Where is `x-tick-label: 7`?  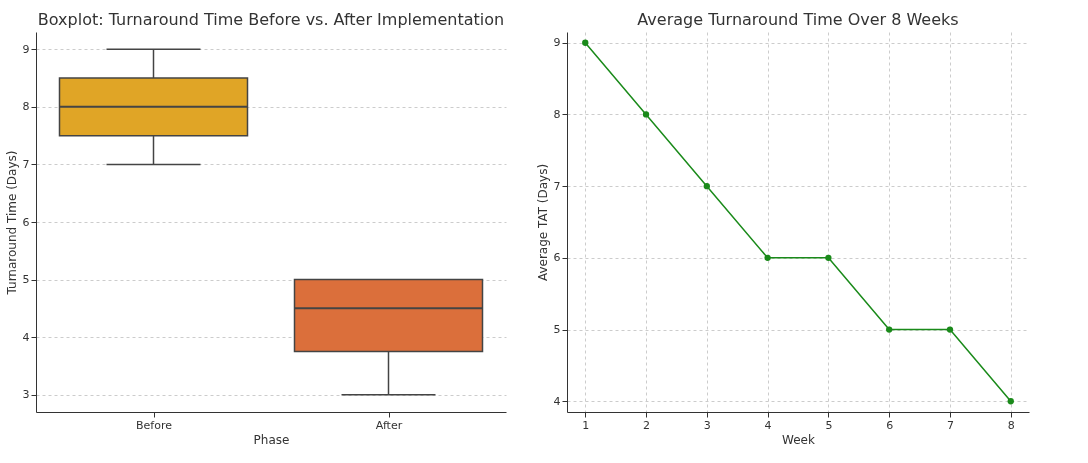 x-tick-label: 7 is located at coordinates (950, 425).